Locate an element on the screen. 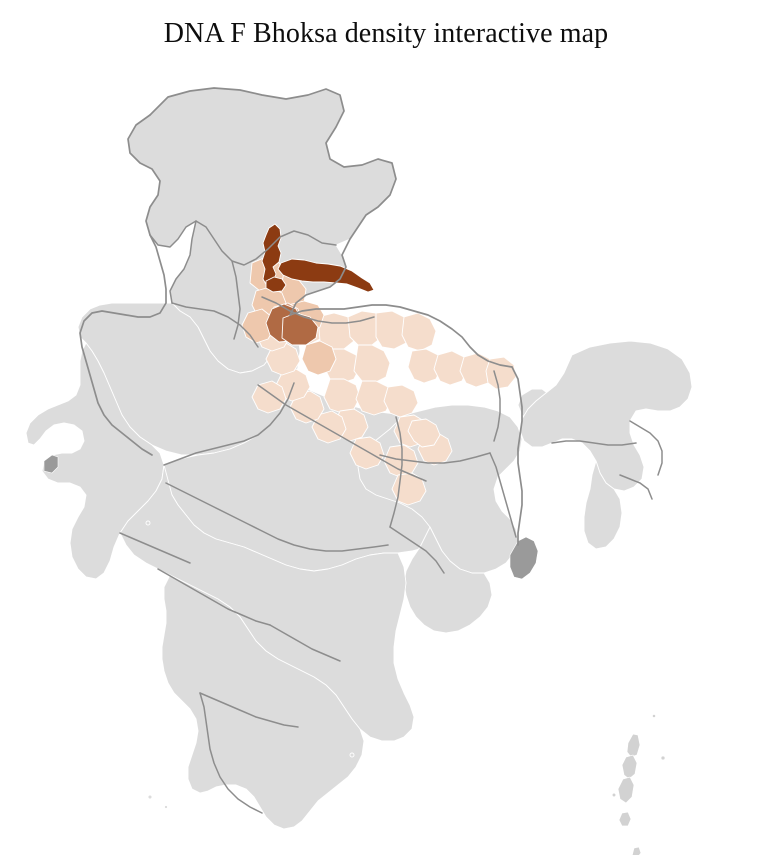 The height and width of the screenshot is (855, 772). district-lucknow is located at coordinates (374, 398).